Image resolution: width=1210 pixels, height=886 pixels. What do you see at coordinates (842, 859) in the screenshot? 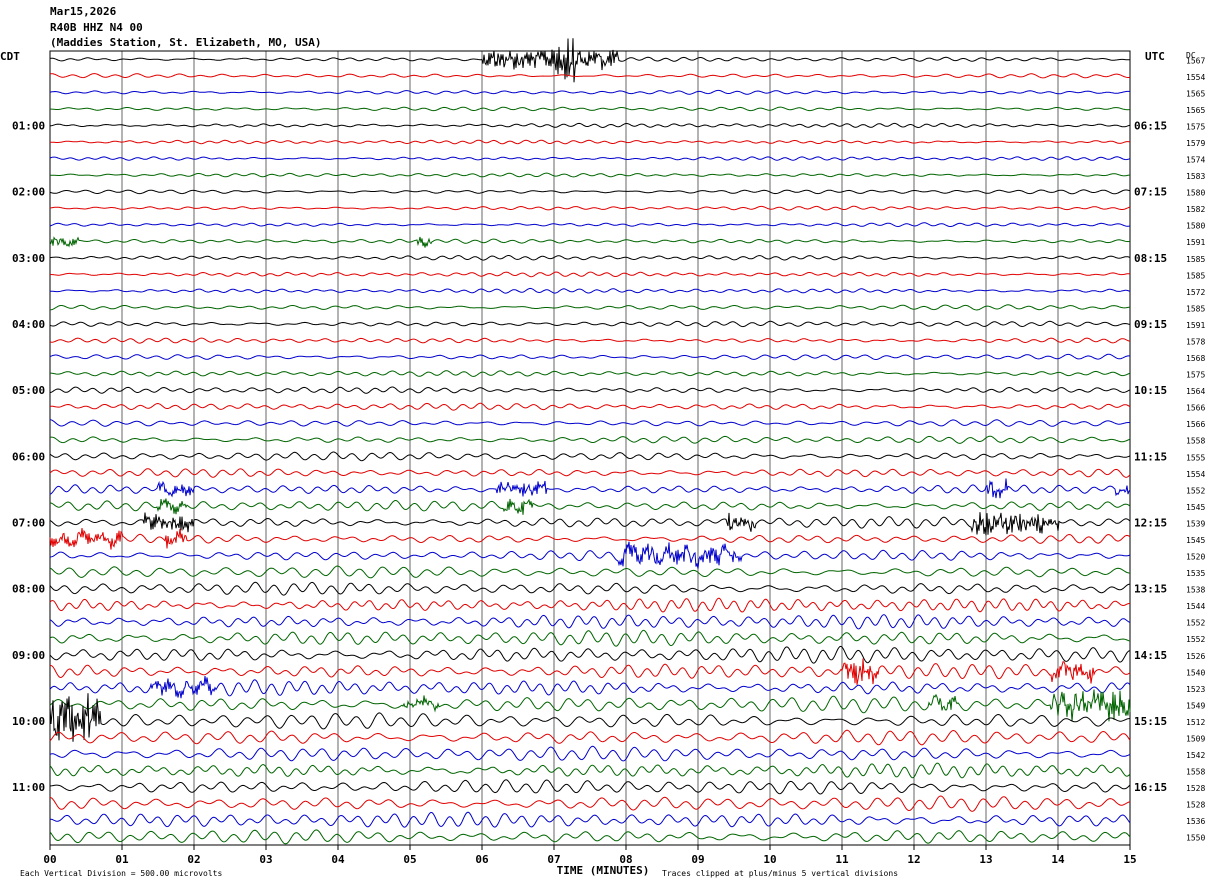
I see `x-tick-label: 11` at bounding box center [842, 859].